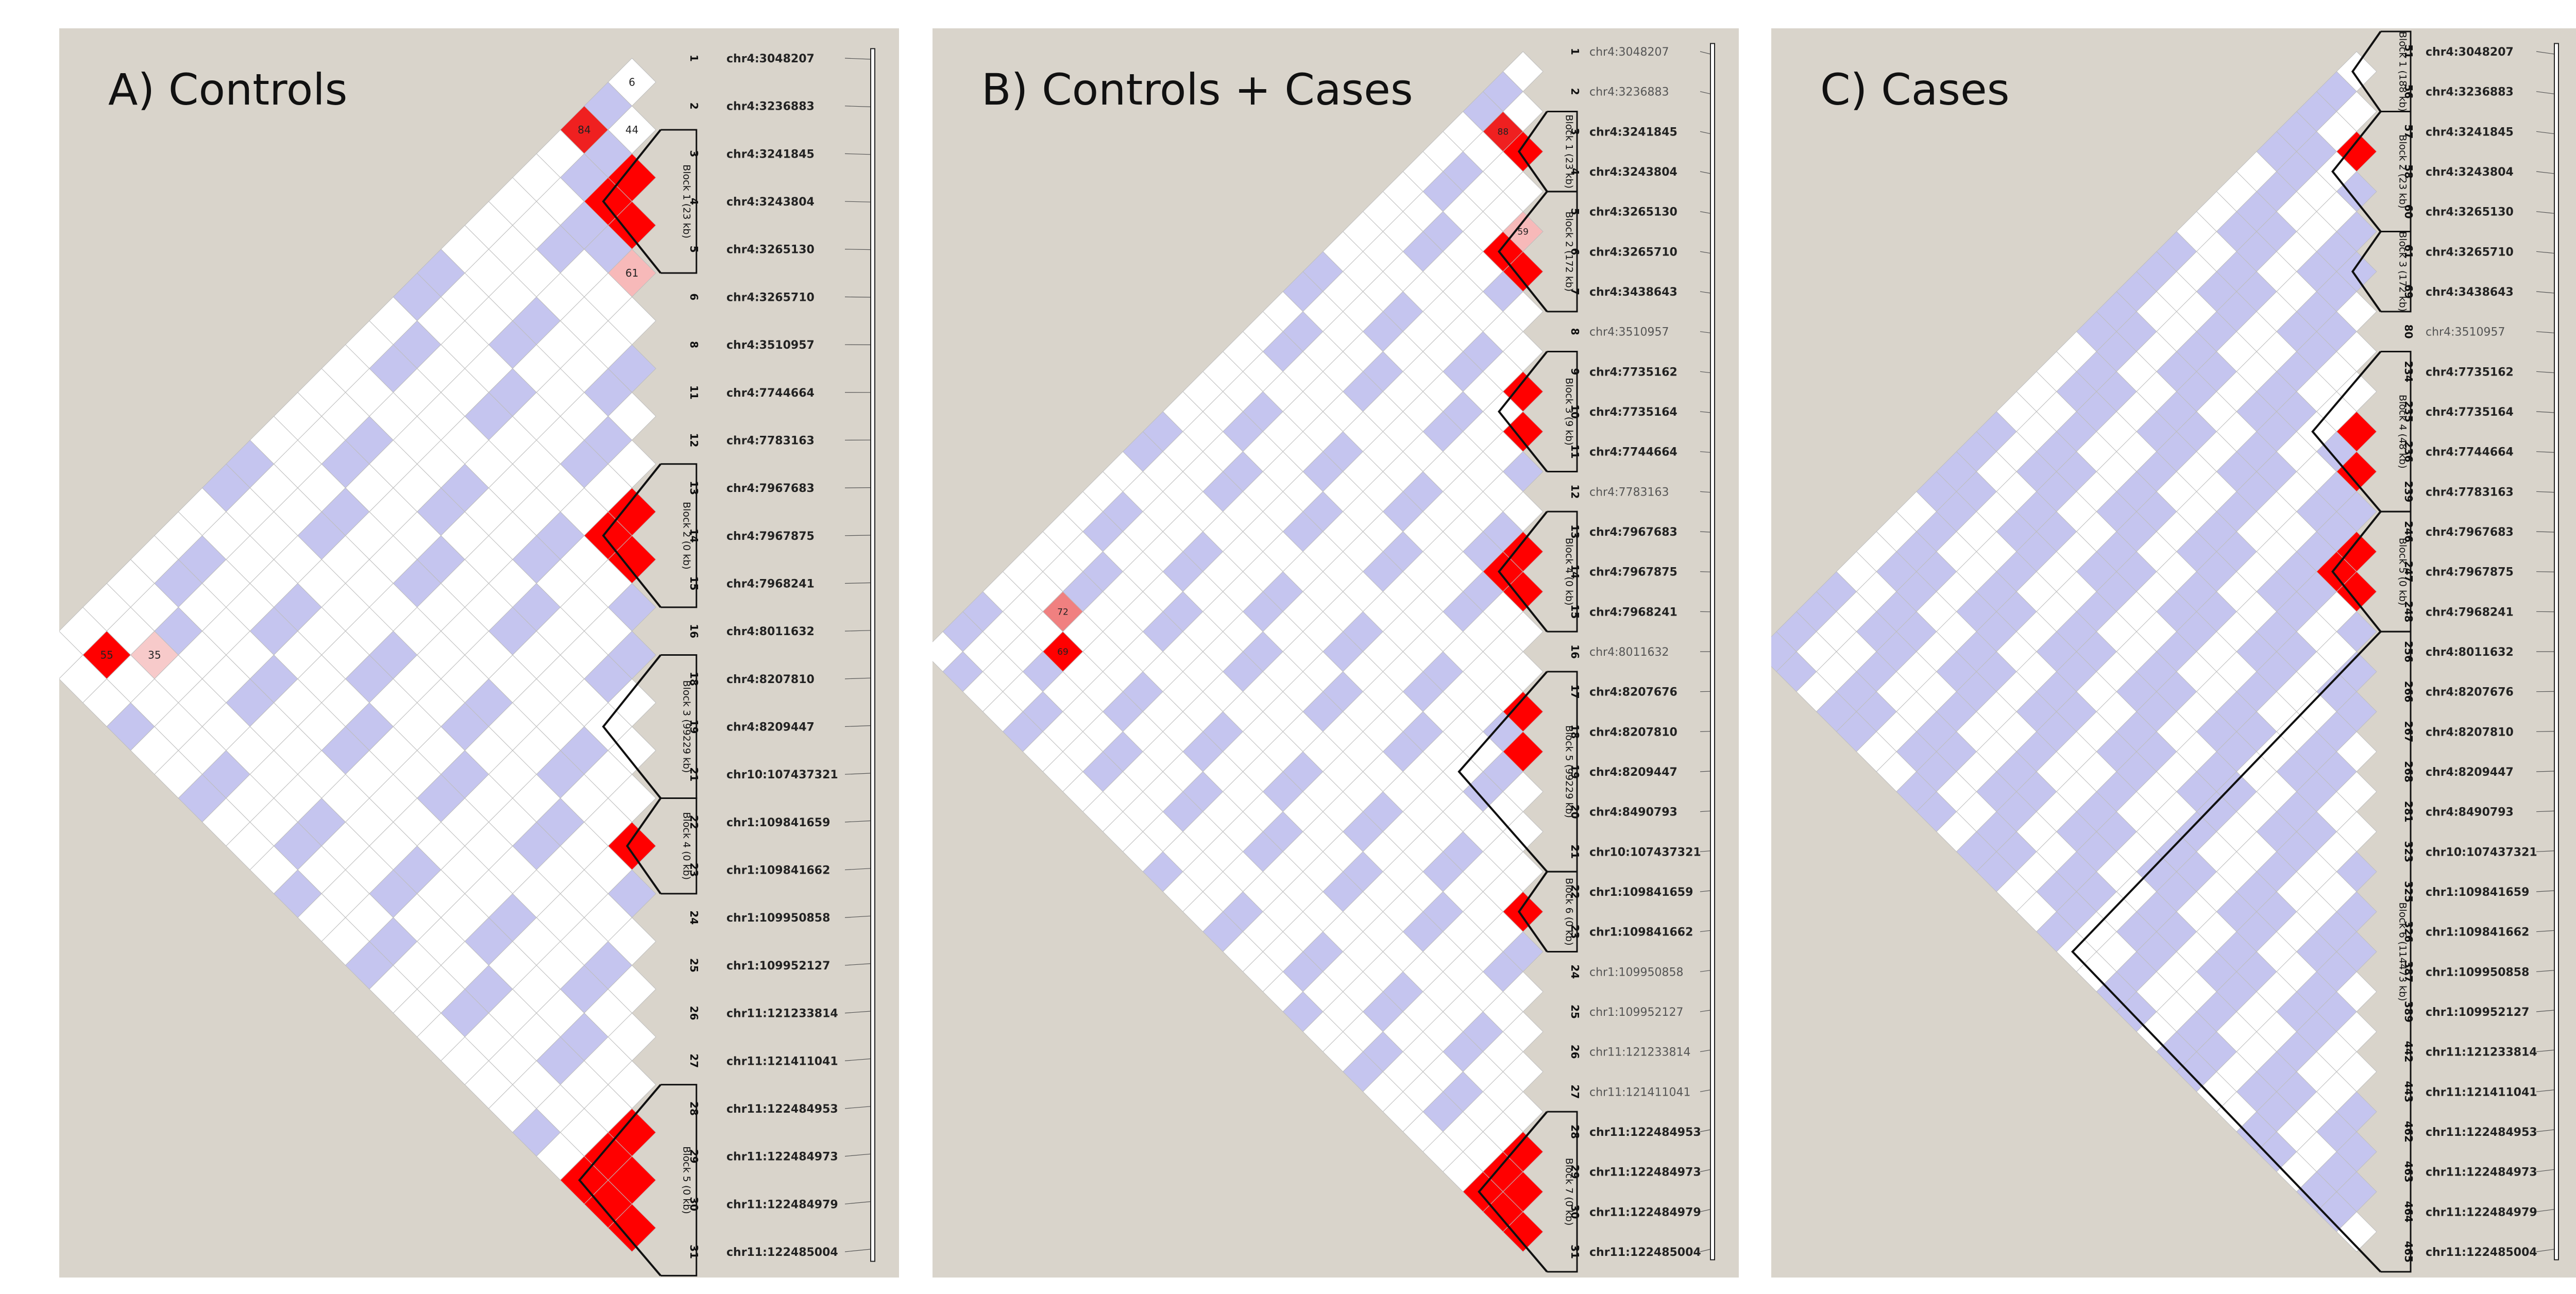 Image resolution: width=2576 pixels, height=1294 pixels. I want to click on snp-name: chr11:121233814, so click(782, 1014).